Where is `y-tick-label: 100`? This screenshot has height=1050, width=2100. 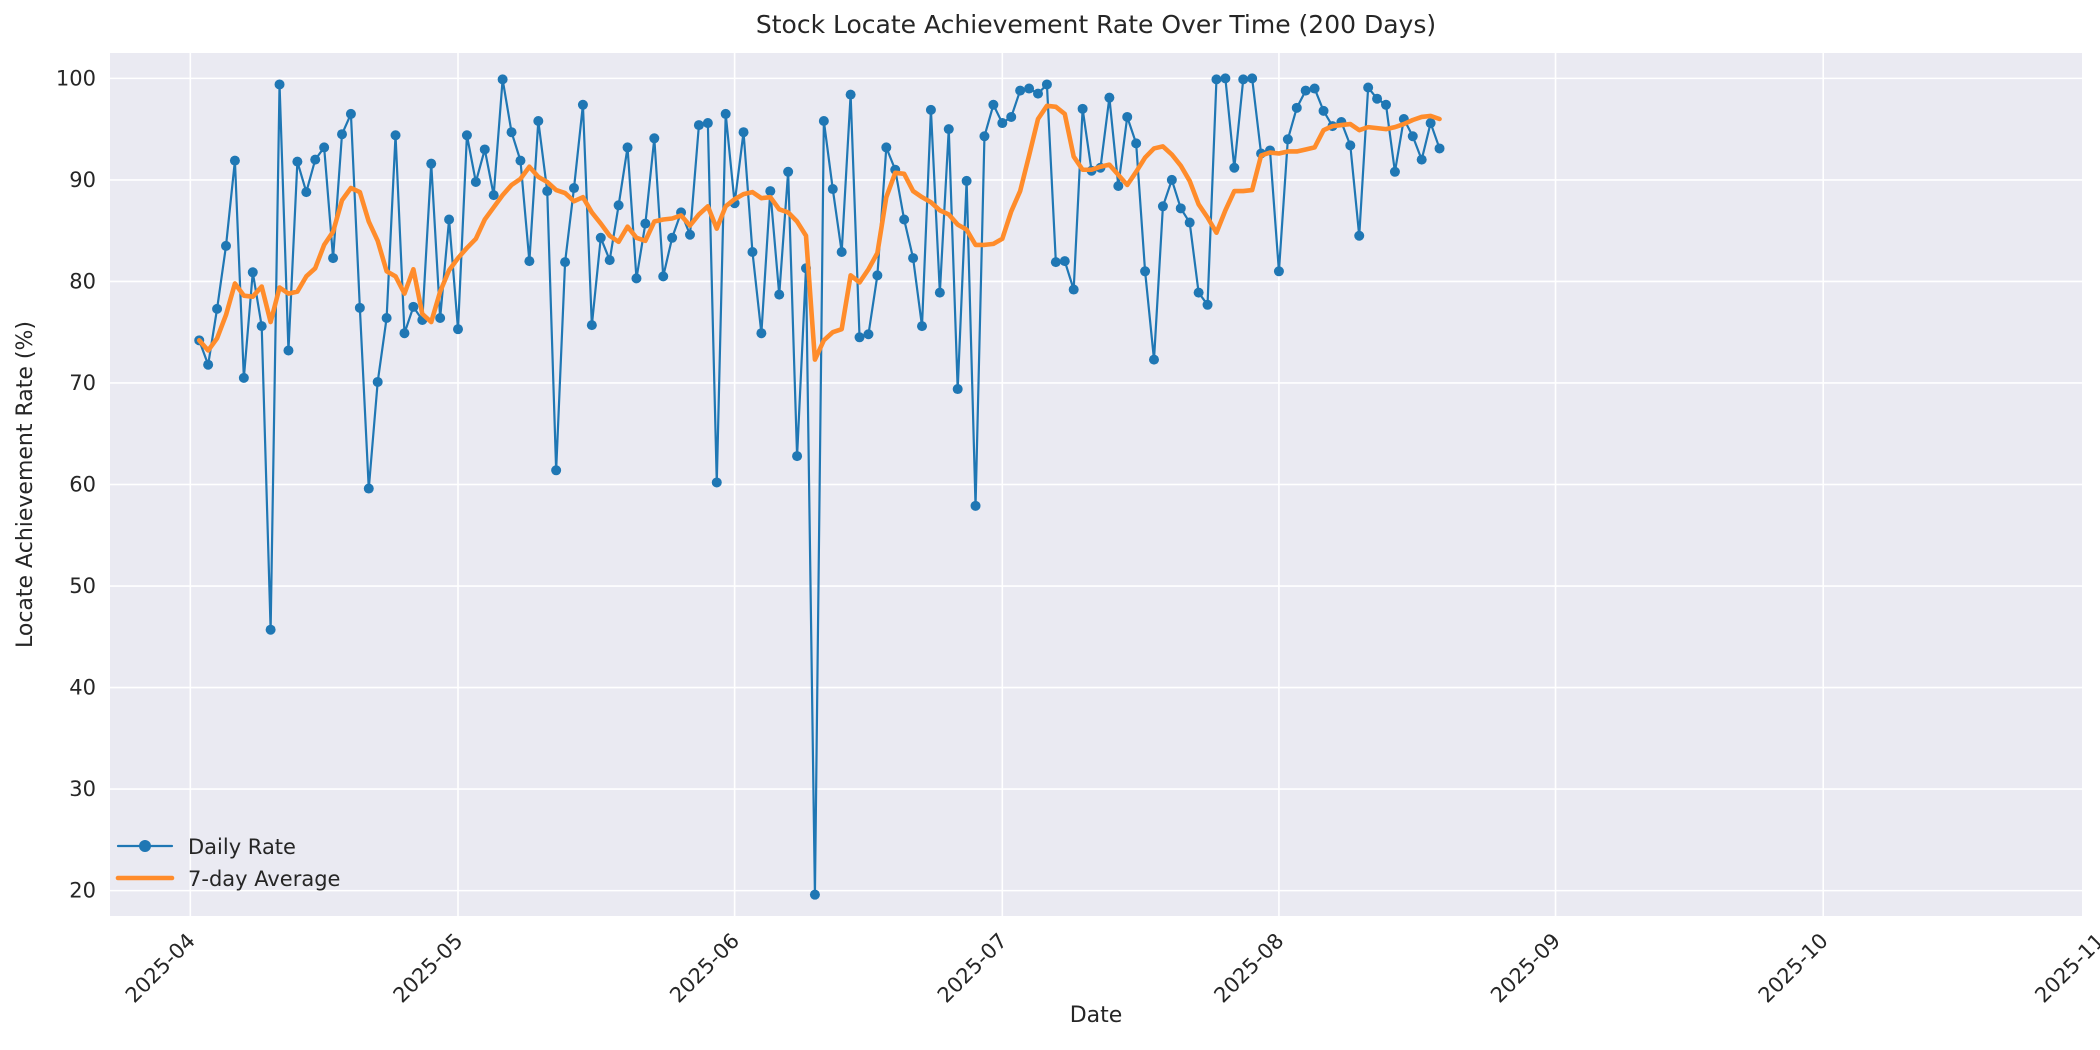
y-tick-label: 100 is located at coordinates (76, 78).